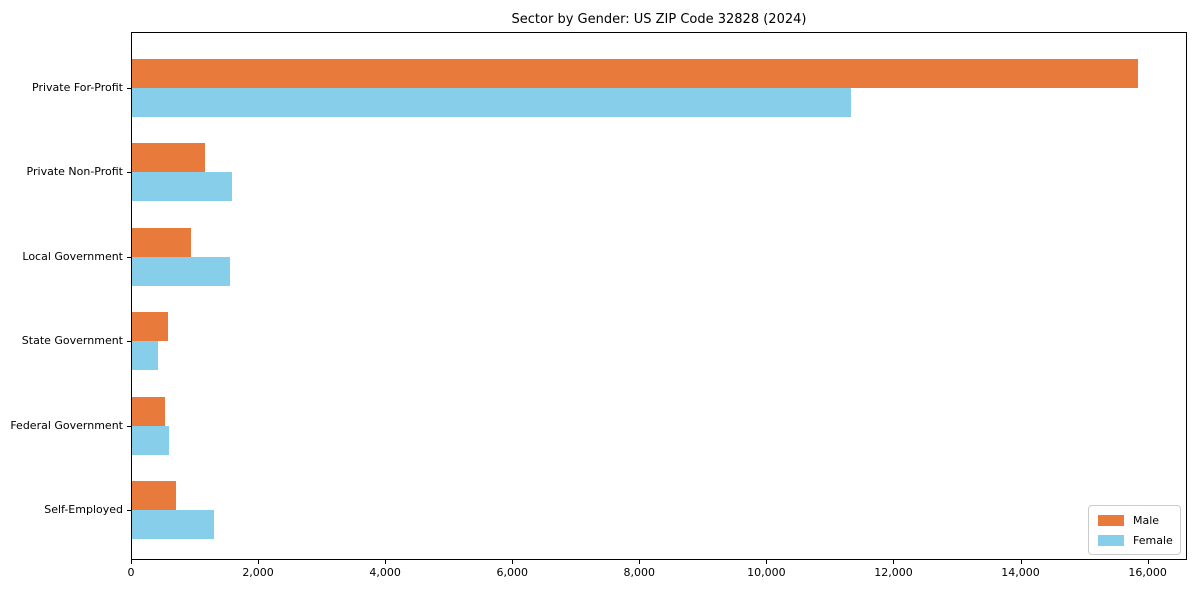 Image resolution: width=1200 pixels, height=600 pixels. Describe the element at coordinates (83, 509) in the screenshot. I see `y-tick-label: Self-Employed` at that location.